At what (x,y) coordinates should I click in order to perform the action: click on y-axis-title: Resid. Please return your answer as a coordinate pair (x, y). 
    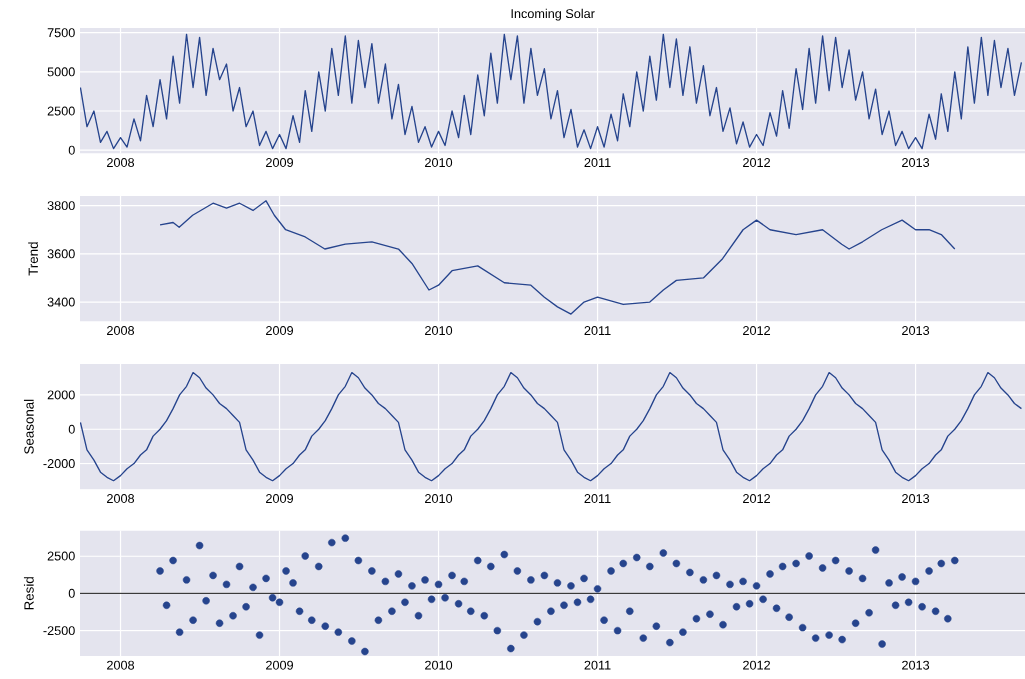
    Looking at the image, I should click on (28, 593).